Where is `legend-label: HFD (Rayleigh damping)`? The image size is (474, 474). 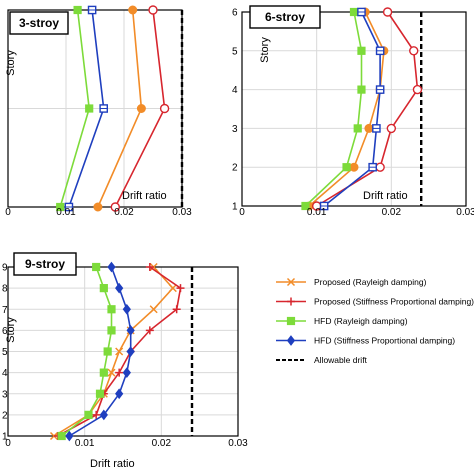
legend-label: HFD (Rayleigh damping) is located at coordinates (361, 321).